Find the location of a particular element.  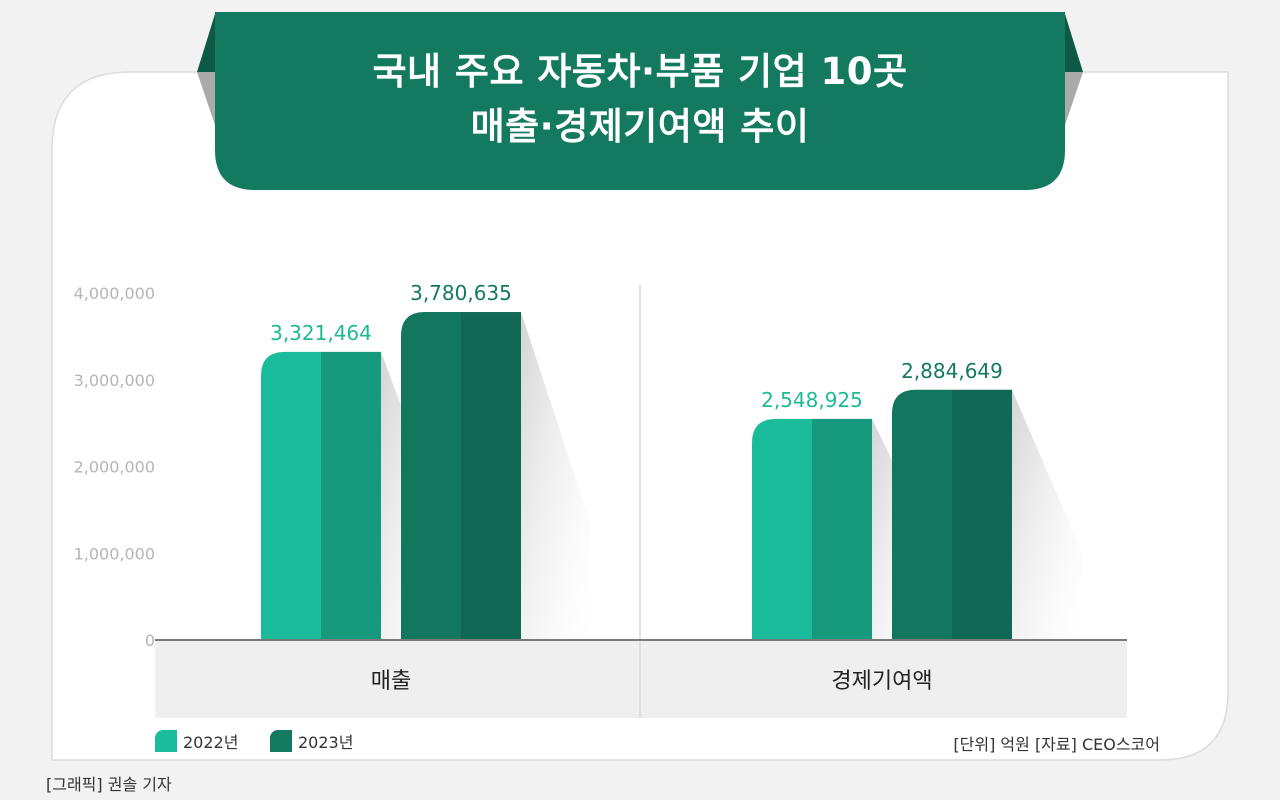

banner-fold-right-shadow is located at coordinates (1074, 98).